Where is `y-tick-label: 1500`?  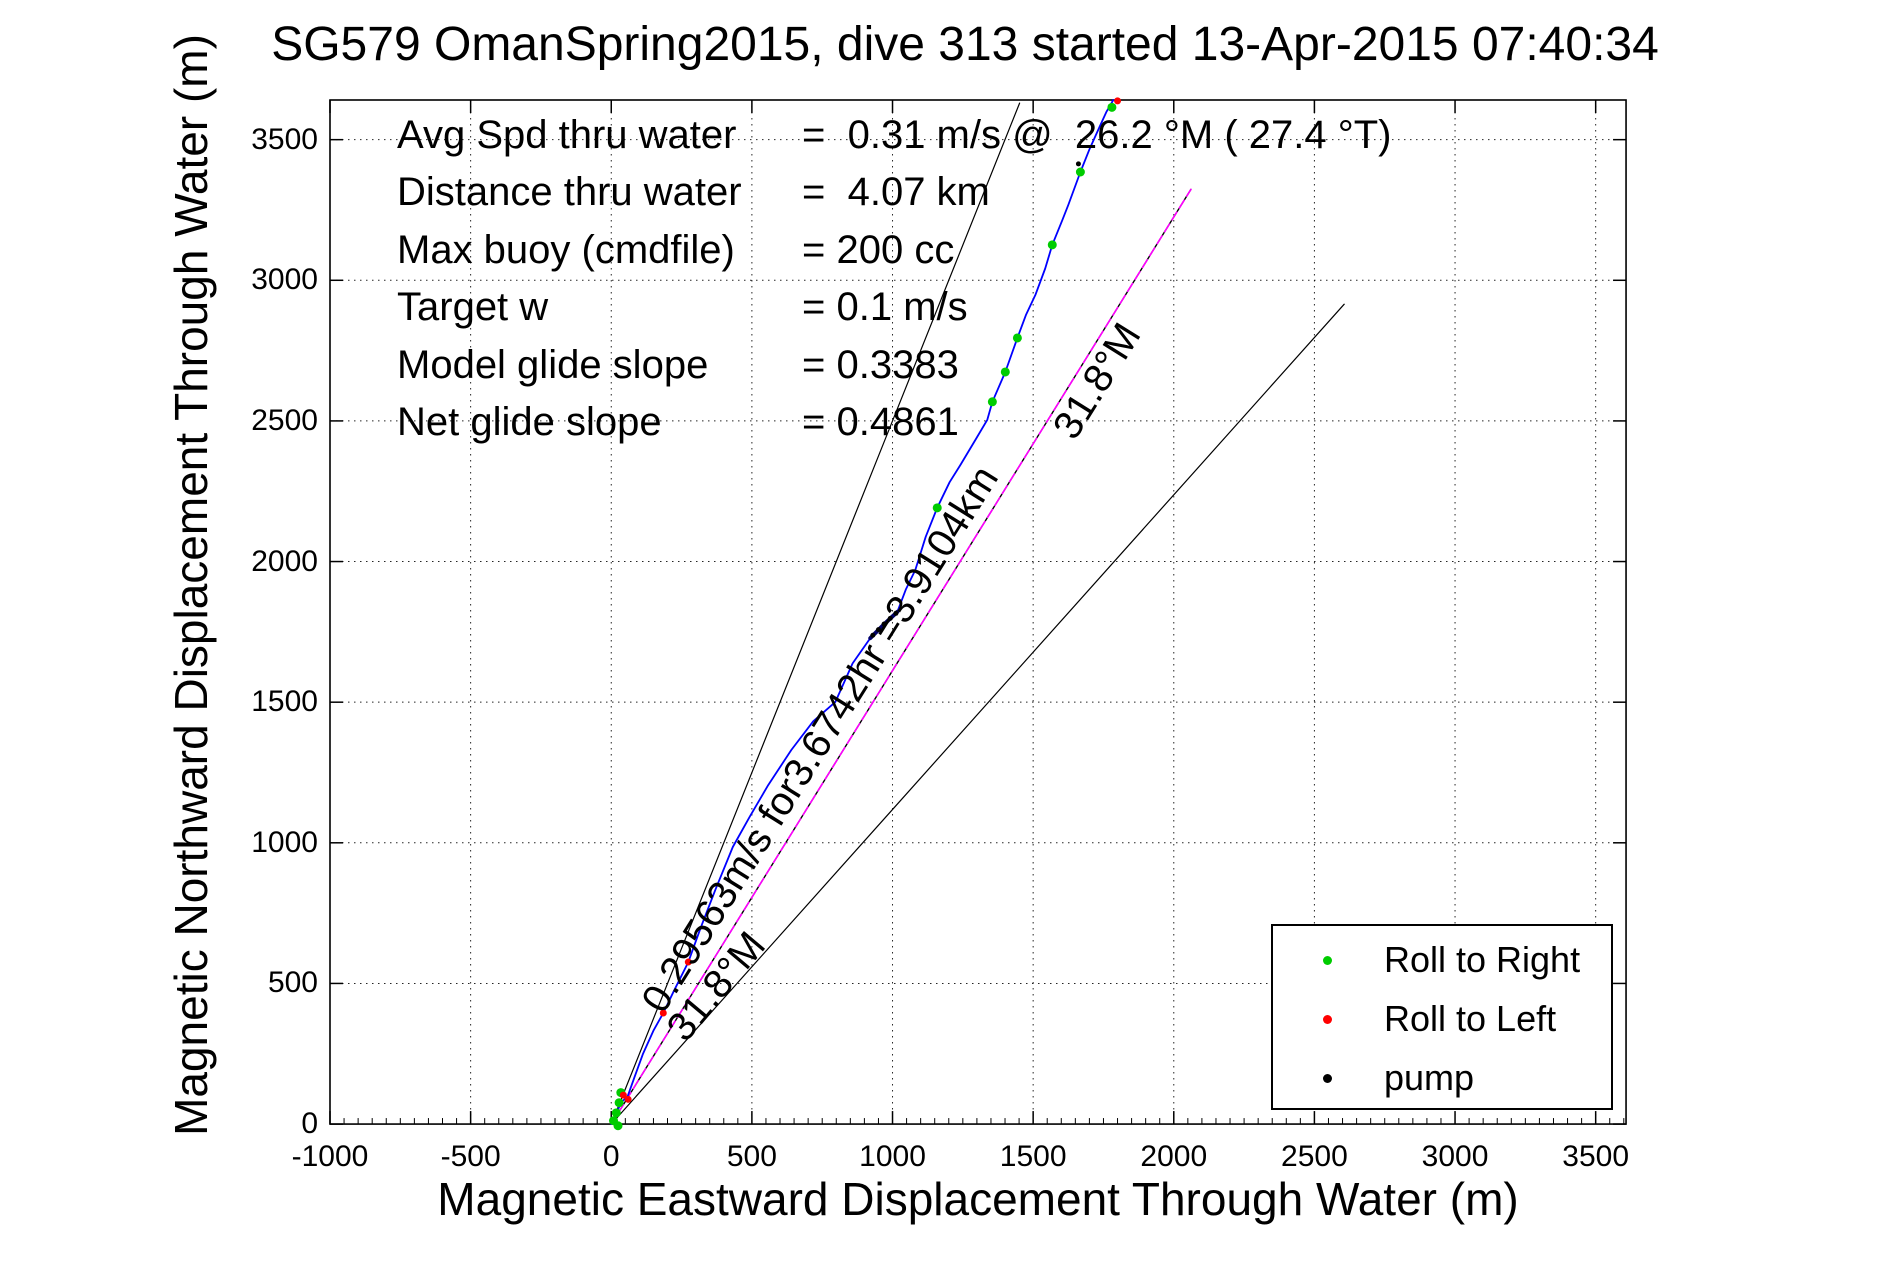 y-tick-label: 1500 is located at coordinates (284, 702).